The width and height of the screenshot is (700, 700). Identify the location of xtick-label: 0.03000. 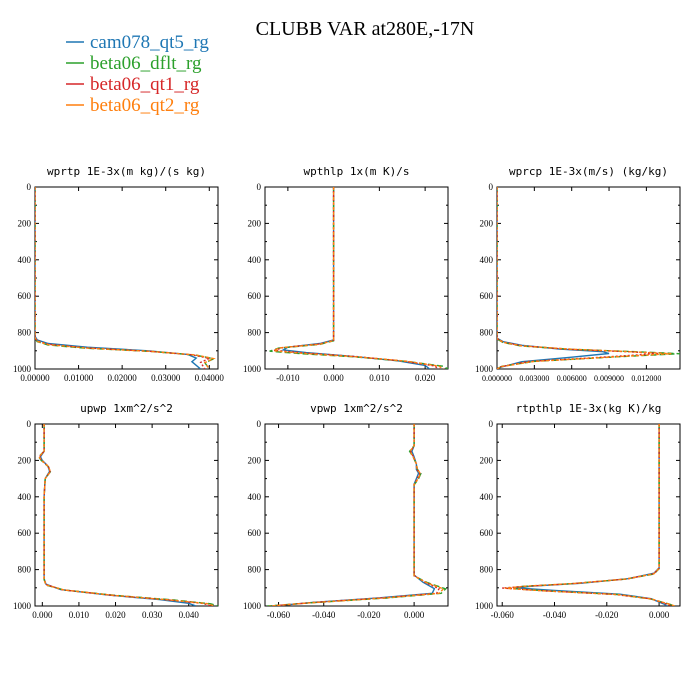
(166, 378).